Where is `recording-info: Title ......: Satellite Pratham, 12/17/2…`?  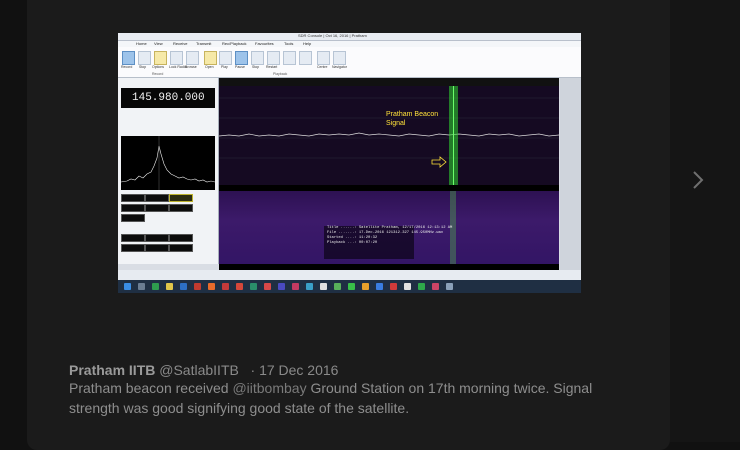
recording-info: Title ......: Satellite Pratham, 12/17/2… is located at coordinates (388, 242).